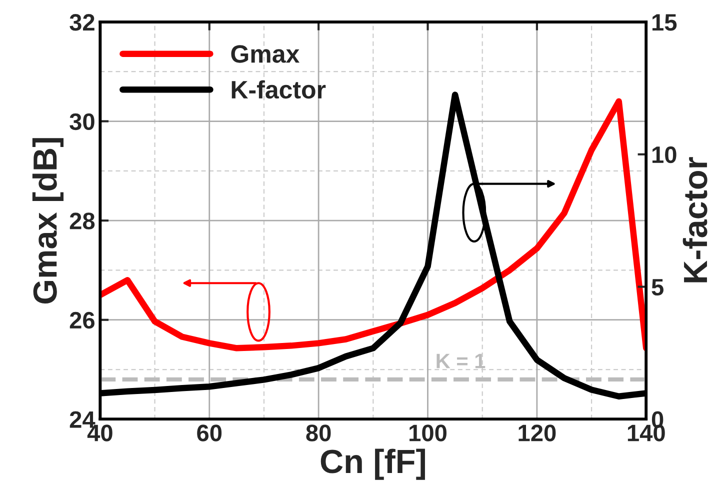 The image size is (726, 499). I want to click on y-tick-label: 32, so click(82, 22).